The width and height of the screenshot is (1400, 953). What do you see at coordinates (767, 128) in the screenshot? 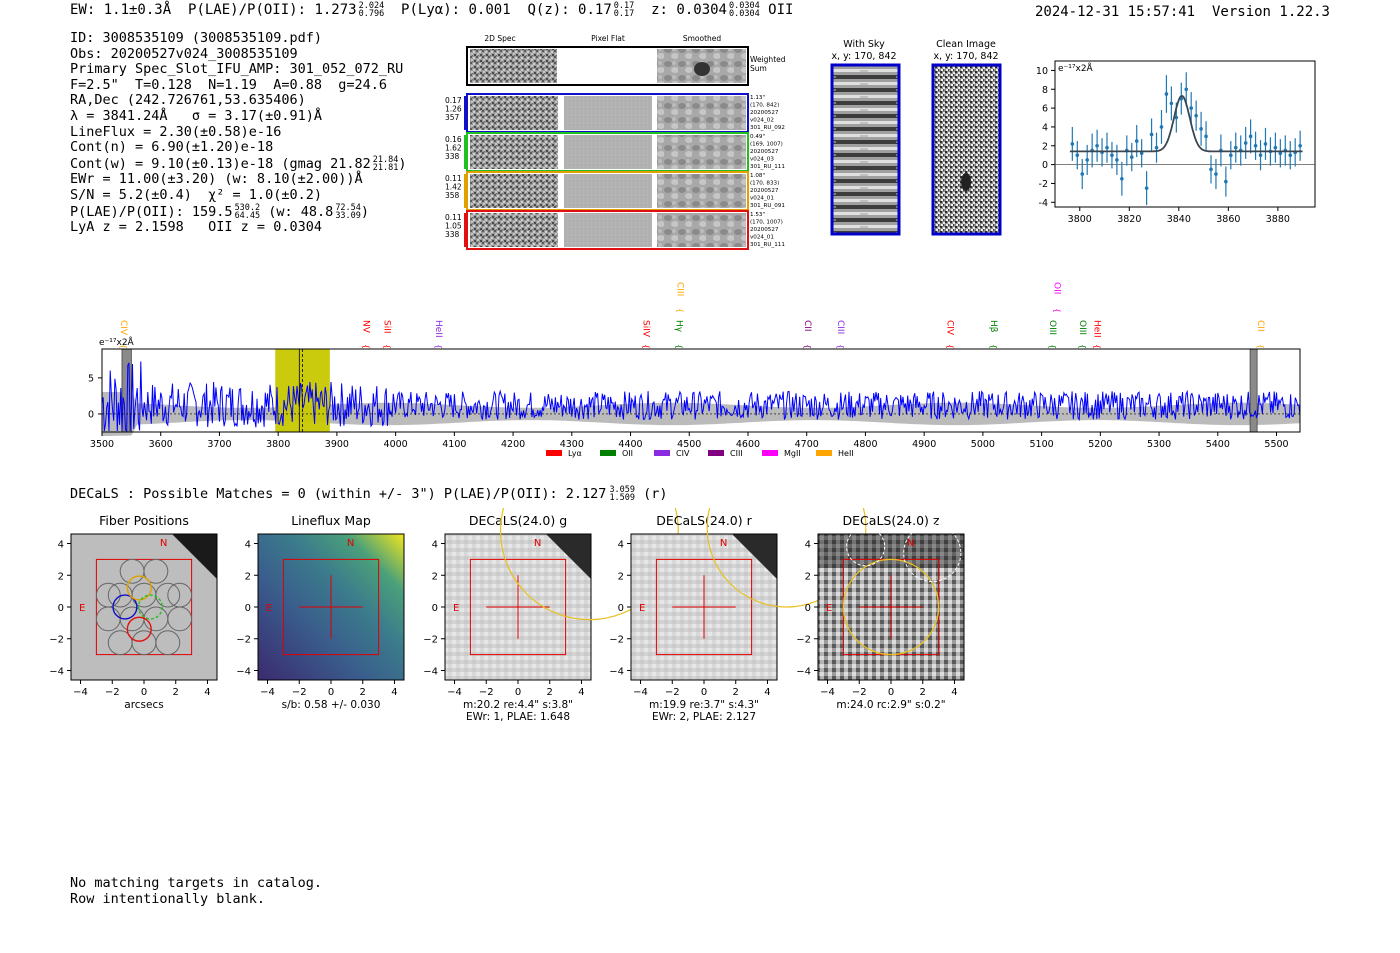
I see `cutout-meta: 301_RU_092` at bounding box center [767, 128].